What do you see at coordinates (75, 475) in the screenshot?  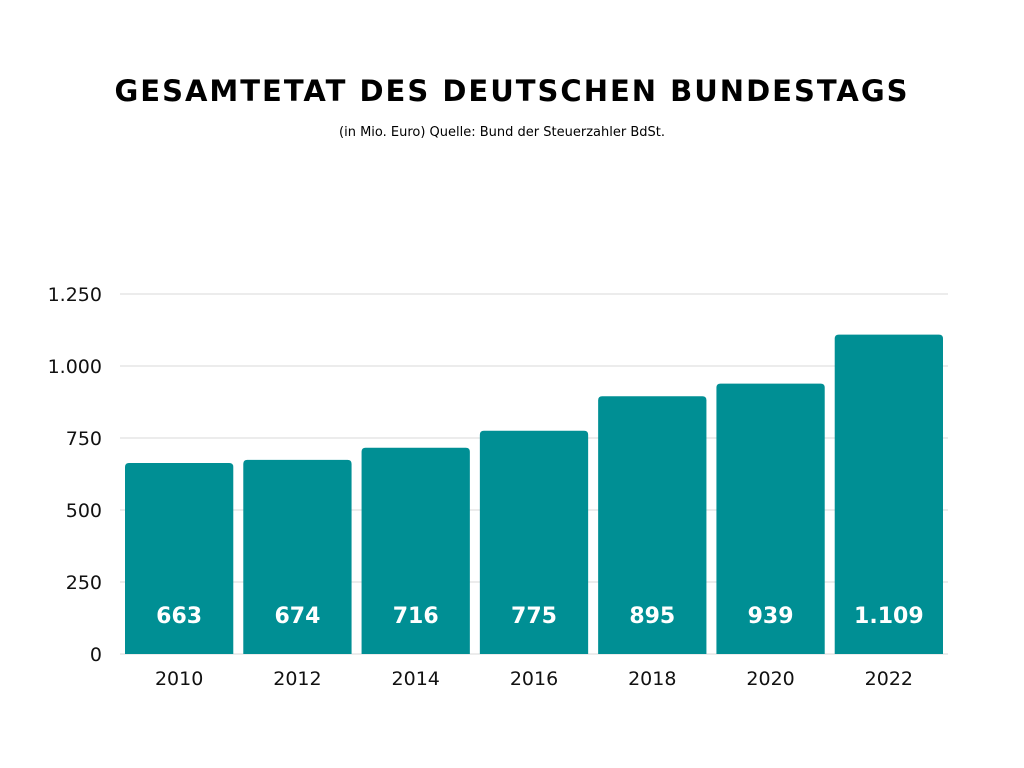 I see `y-axis-ticks: 0 250 500 750 1.000 1.250` at bounding box center [75, 475].